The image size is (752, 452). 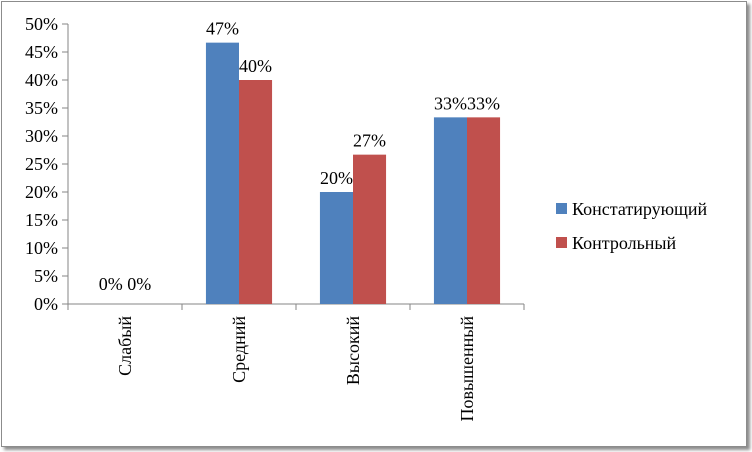 I want to click on y-tick-label: 10%, so click(x=41, y=248).